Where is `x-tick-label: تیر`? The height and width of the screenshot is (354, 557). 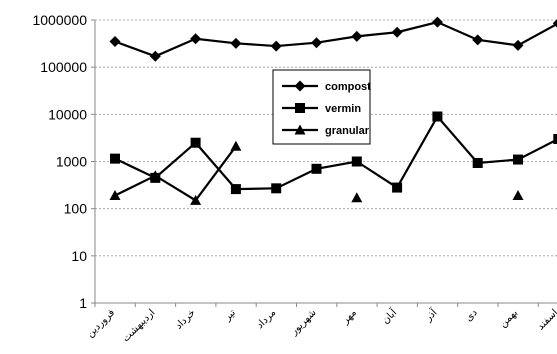 x-tick-label: تیر is located at coordinates (230, 315).